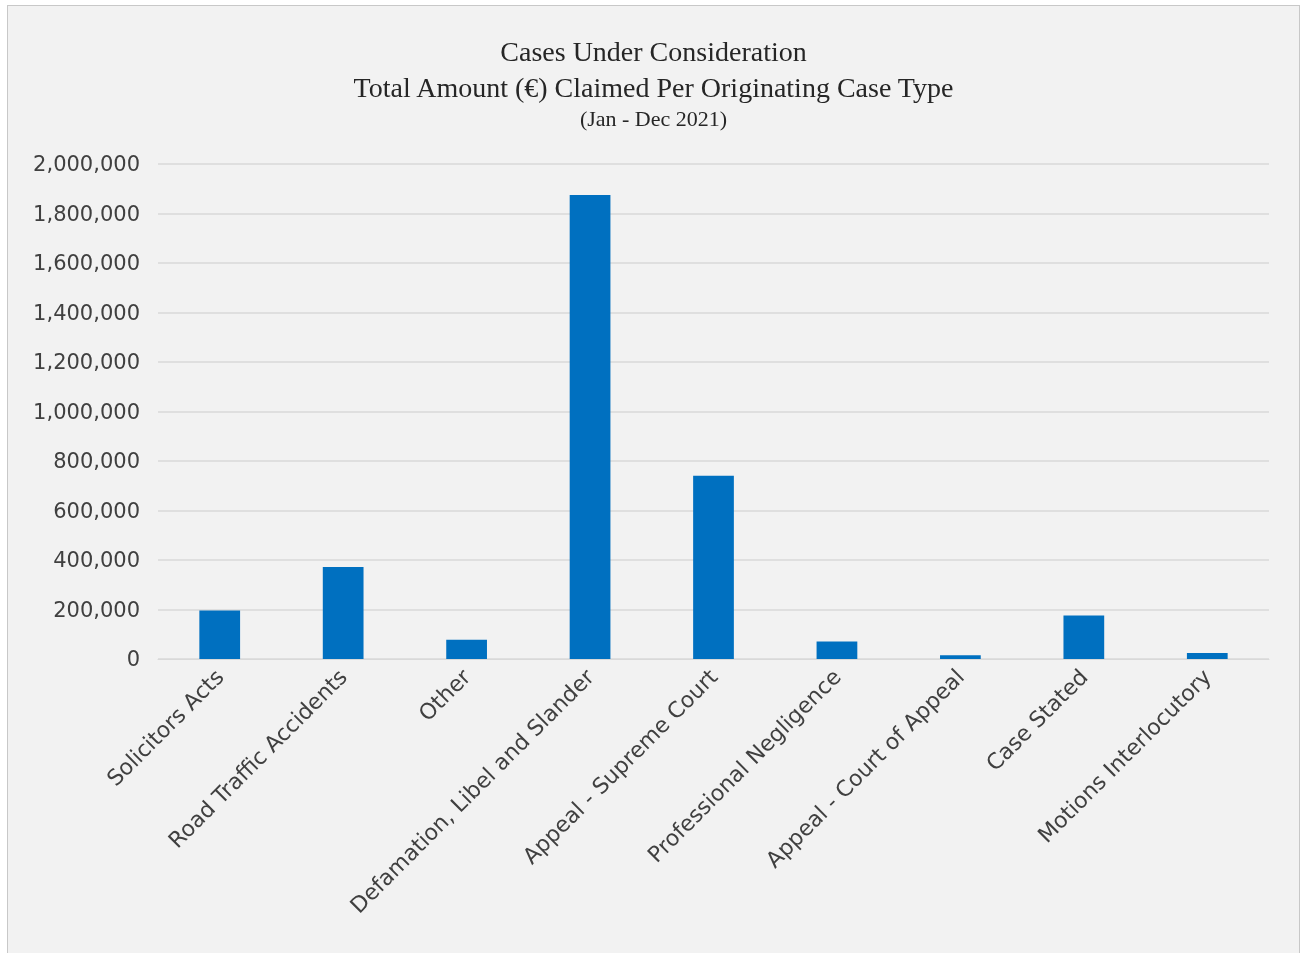 This screenshot has height=953, width=1301. I want to click on chart-title: Cases Under Consideration Total Amount (€) Claimed Per Originating Case Type, so click(653, 69).